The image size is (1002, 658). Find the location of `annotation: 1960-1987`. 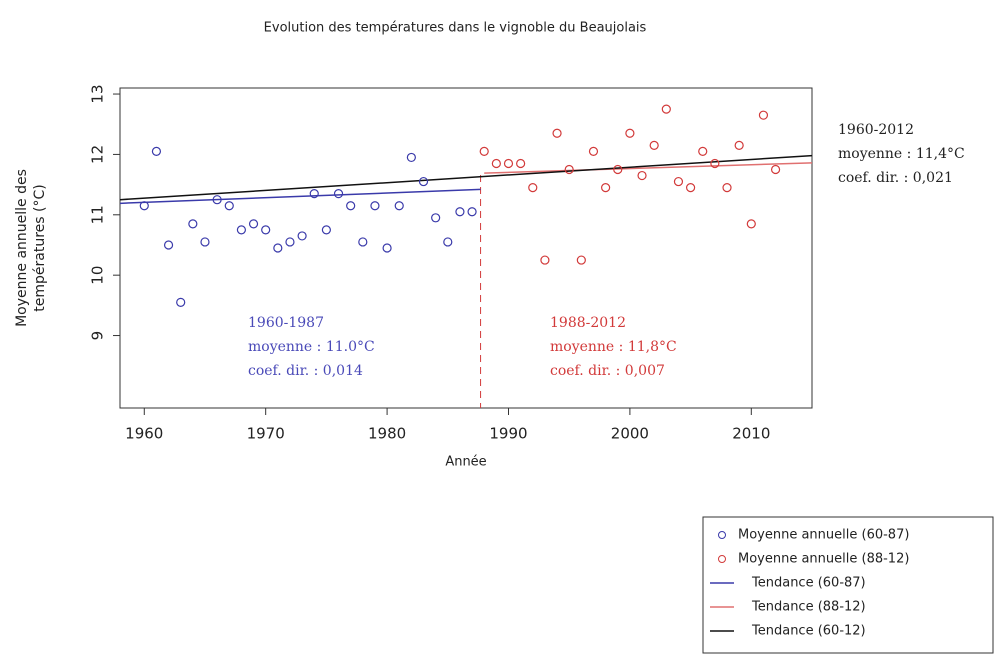

annotation: 1960-1987 is located at coordinates (286, 323).